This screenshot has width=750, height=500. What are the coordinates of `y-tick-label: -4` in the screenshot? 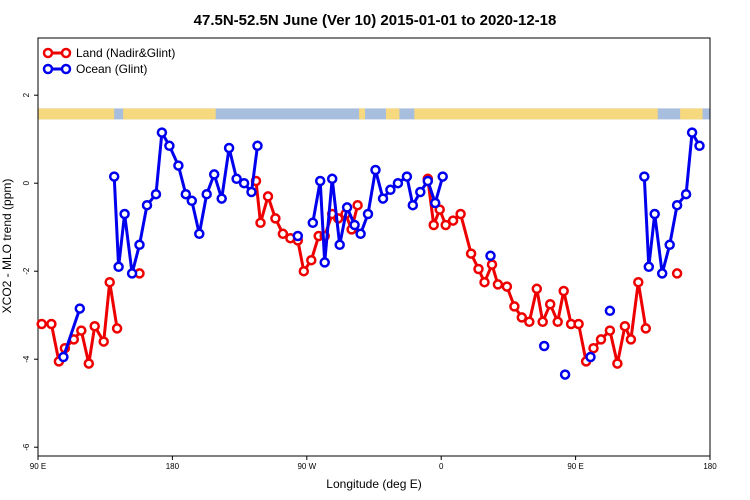 It's located at (26, 359).